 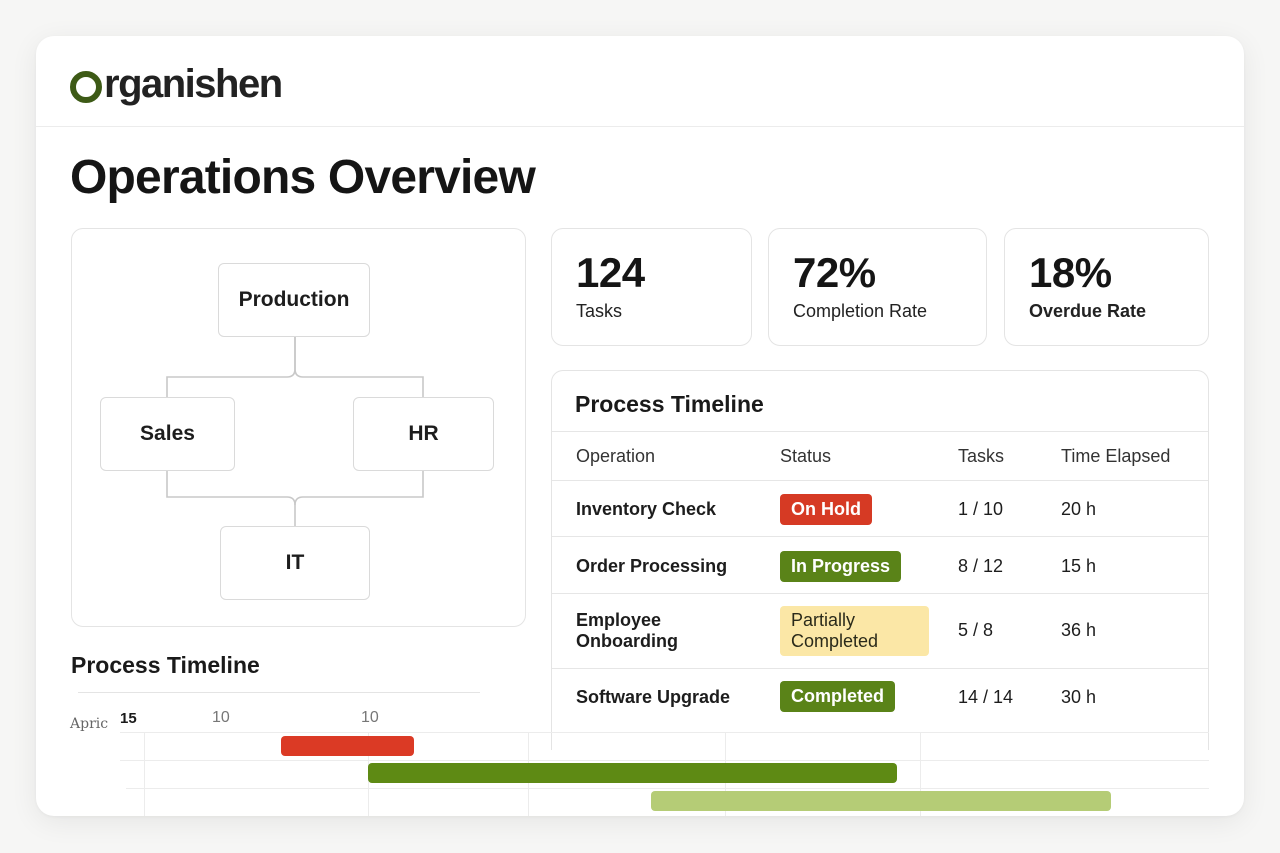 I want to click on connector-right, so click(x=359, y=367).